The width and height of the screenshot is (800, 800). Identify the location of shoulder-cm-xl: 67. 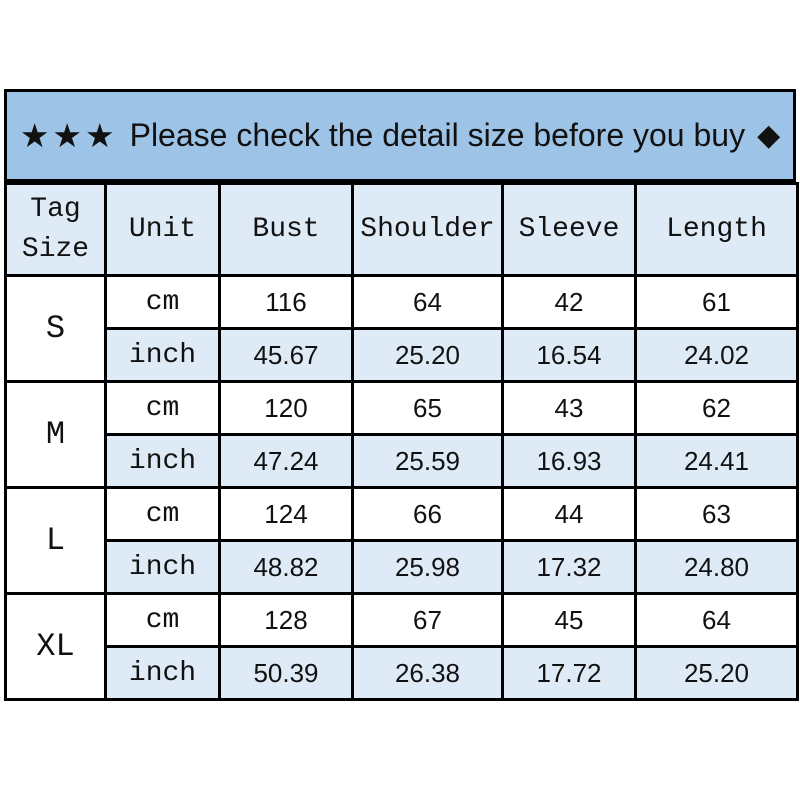
(427, 620).